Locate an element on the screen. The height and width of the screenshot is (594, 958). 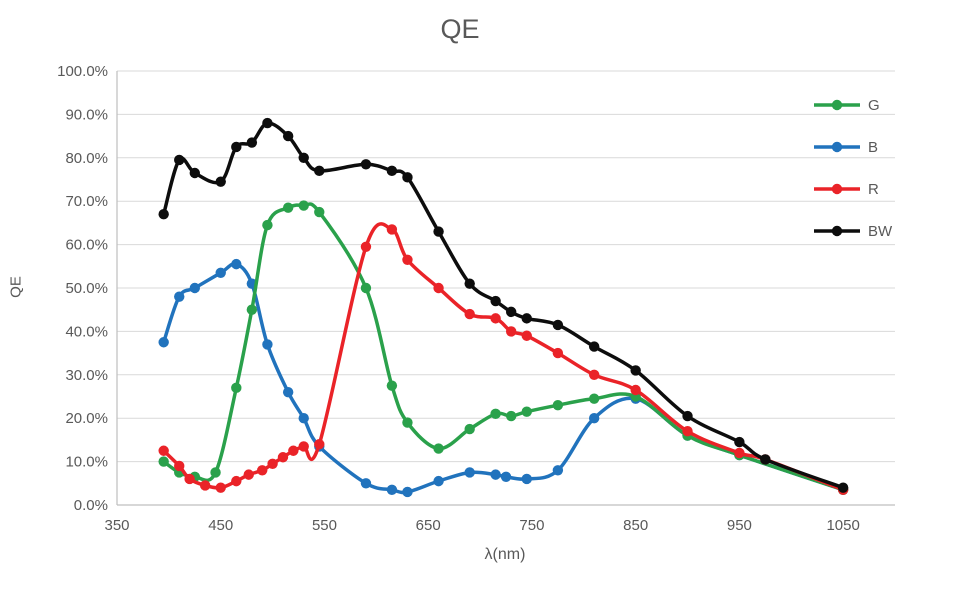
legend-label: G is located at coordinates (874, 105).